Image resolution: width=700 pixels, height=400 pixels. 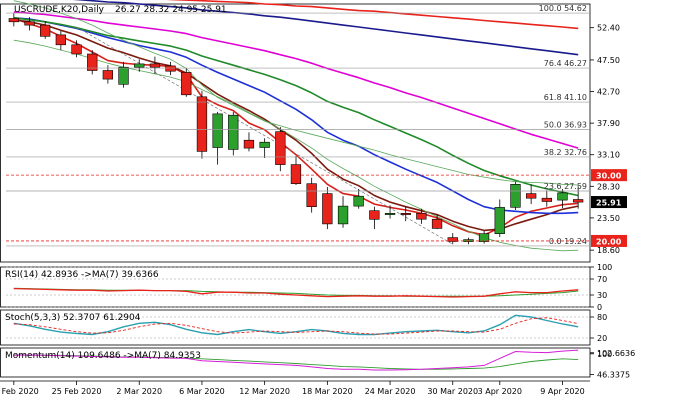 What do you see at coordinates (604, 267) in the screenshot?
I see `rsi-tick-label: 100` at bounding box center [604, 267].